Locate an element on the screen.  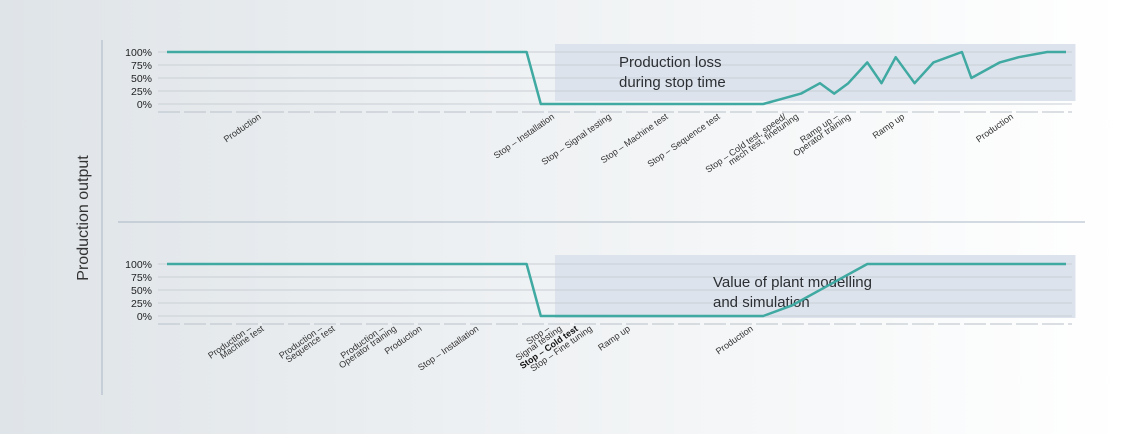
top-annotation: Production loss during stop time is located at coordinates (672, 72).